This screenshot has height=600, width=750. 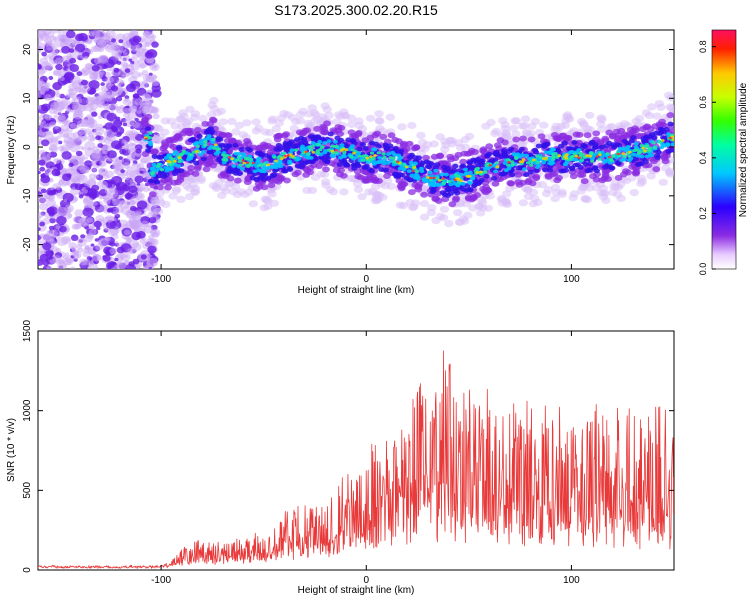 I want to click on spectrogram-ytick-label: 0, so click(x=27, y=147).